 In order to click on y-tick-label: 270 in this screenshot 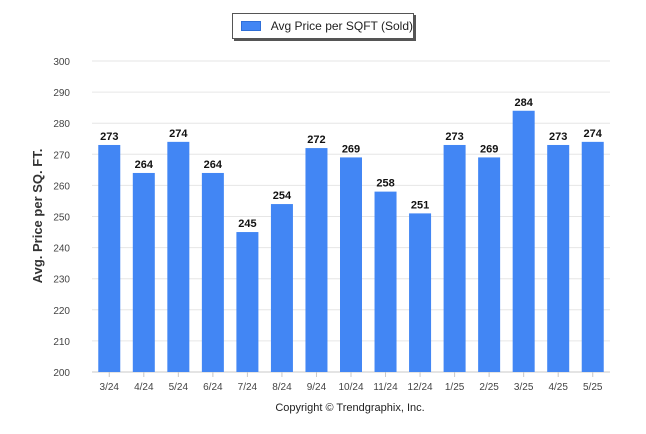, I will do `click(61, 155)`.